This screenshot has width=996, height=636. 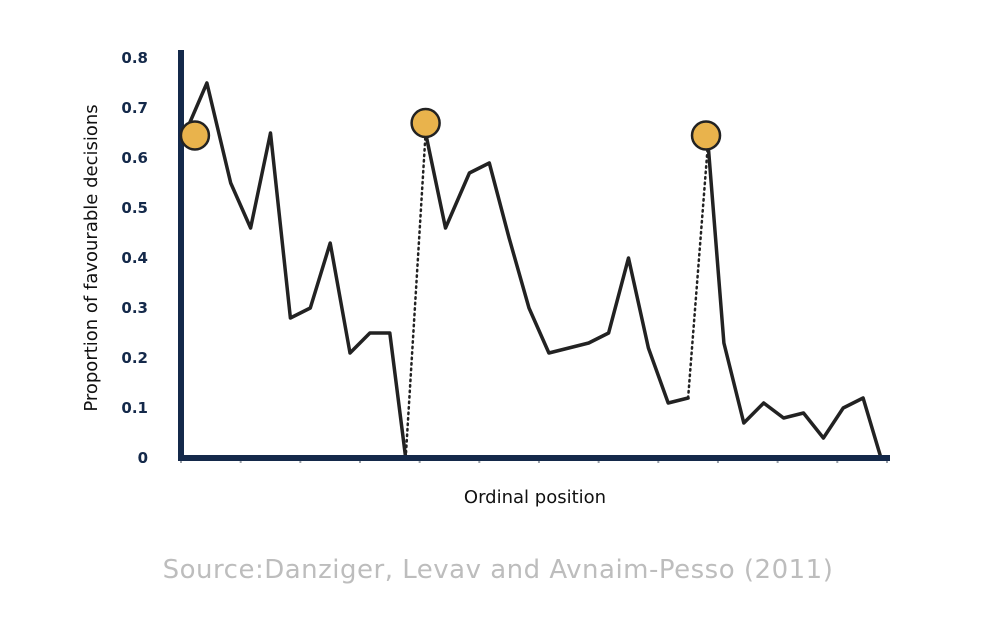 I want to click on x-axis-title: Ordinal position, so click(x=535, y=497).